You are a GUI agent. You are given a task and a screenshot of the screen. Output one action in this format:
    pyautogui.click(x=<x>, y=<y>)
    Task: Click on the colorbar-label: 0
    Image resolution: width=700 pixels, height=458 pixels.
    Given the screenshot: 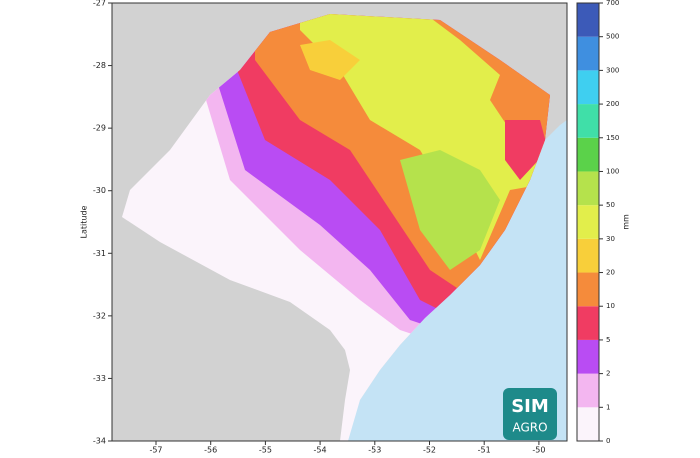 What is the action you would take?
    pyautogui.click(x=608, y=441)
    